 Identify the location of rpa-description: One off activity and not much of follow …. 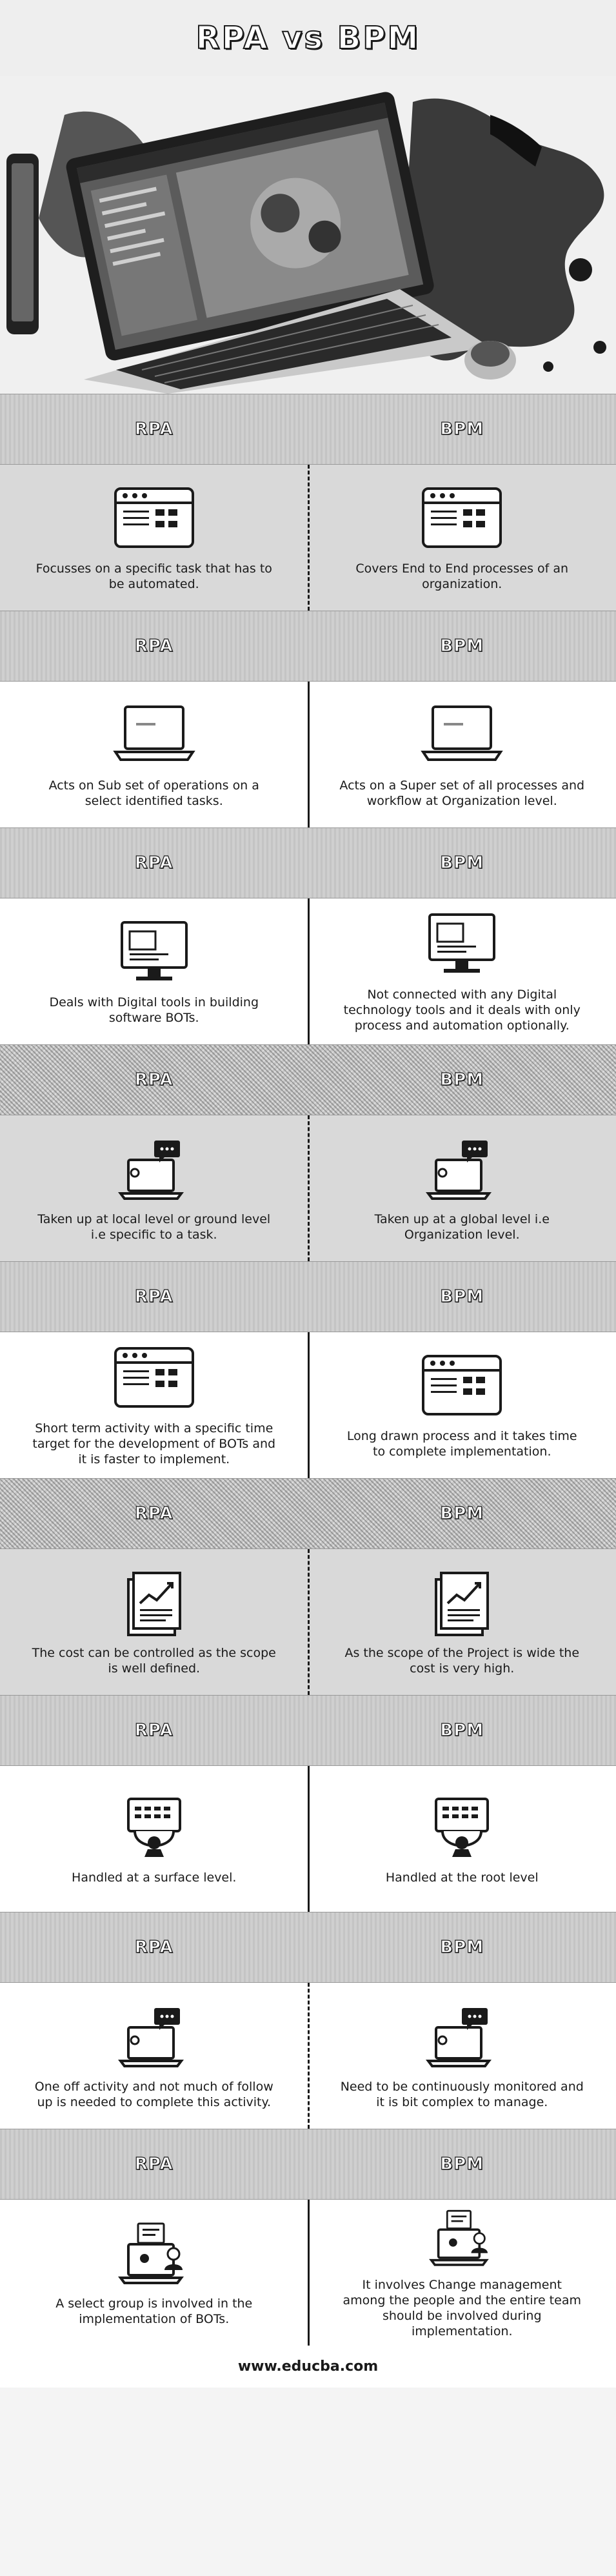
(153, 2094).